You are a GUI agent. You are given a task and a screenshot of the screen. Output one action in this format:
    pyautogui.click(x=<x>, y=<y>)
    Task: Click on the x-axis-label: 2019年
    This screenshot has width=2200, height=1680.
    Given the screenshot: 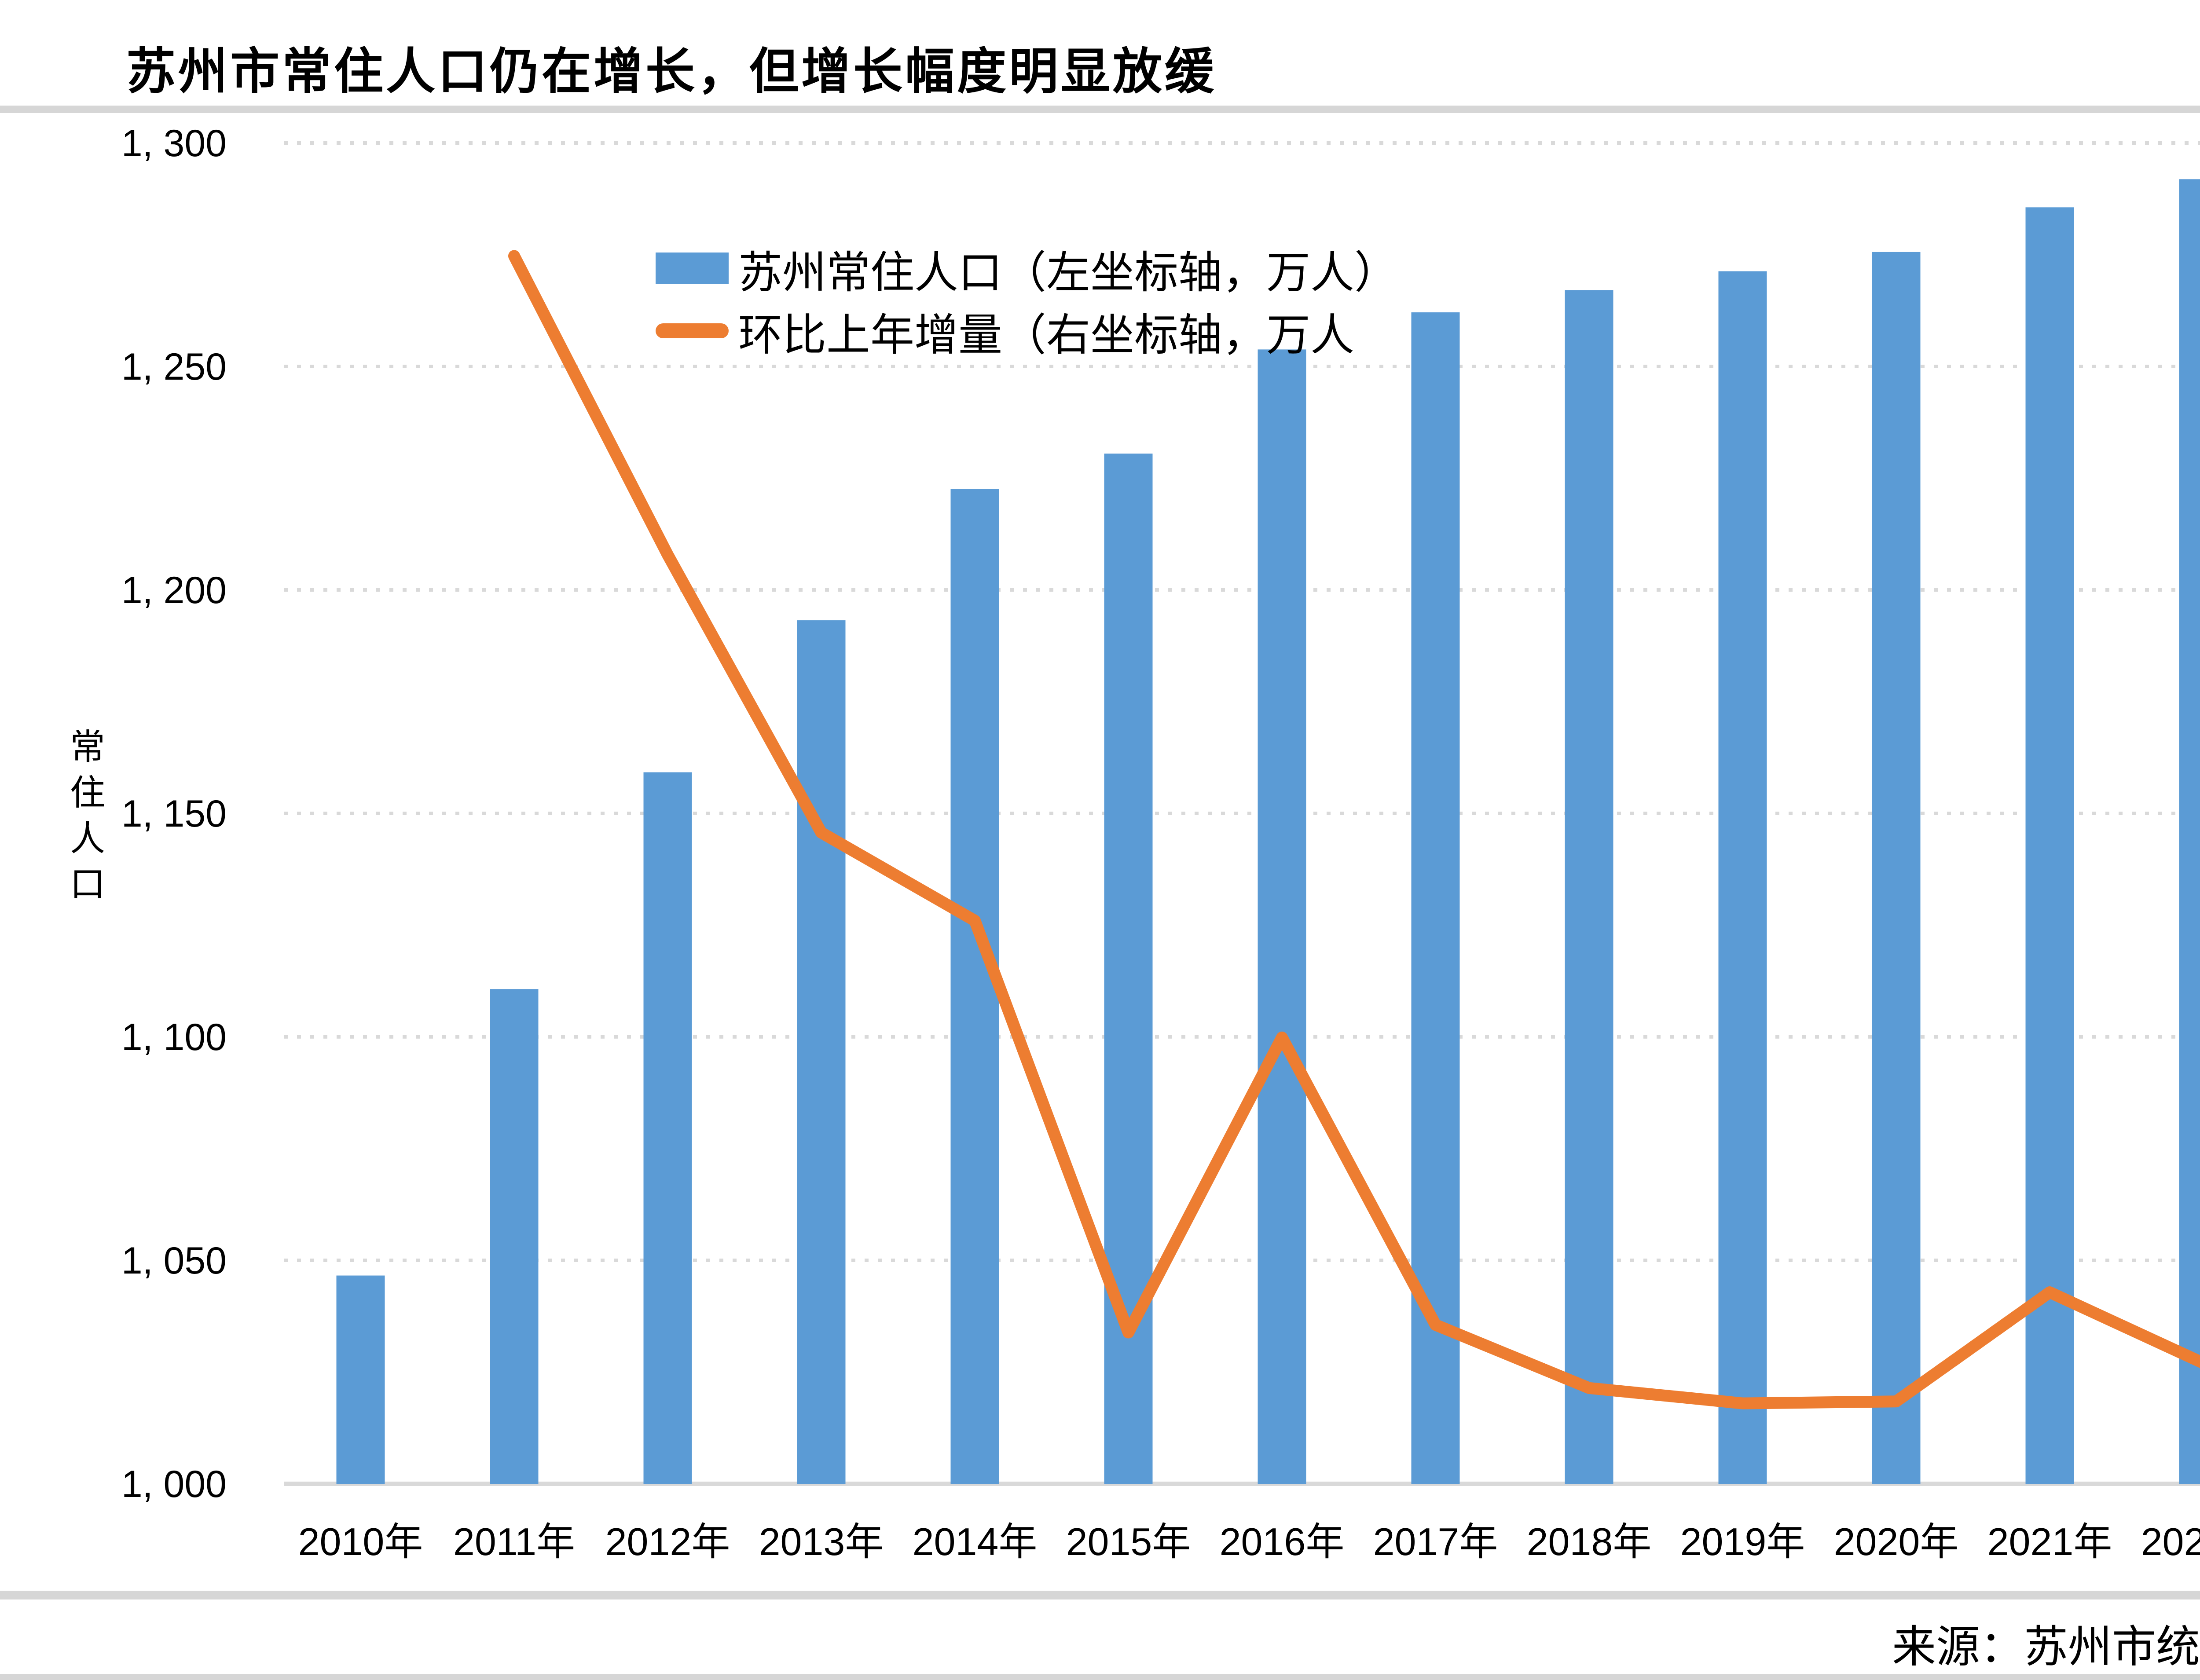 What is the action you would take?
    pyautogui.click(x=1743, y=1541)
    